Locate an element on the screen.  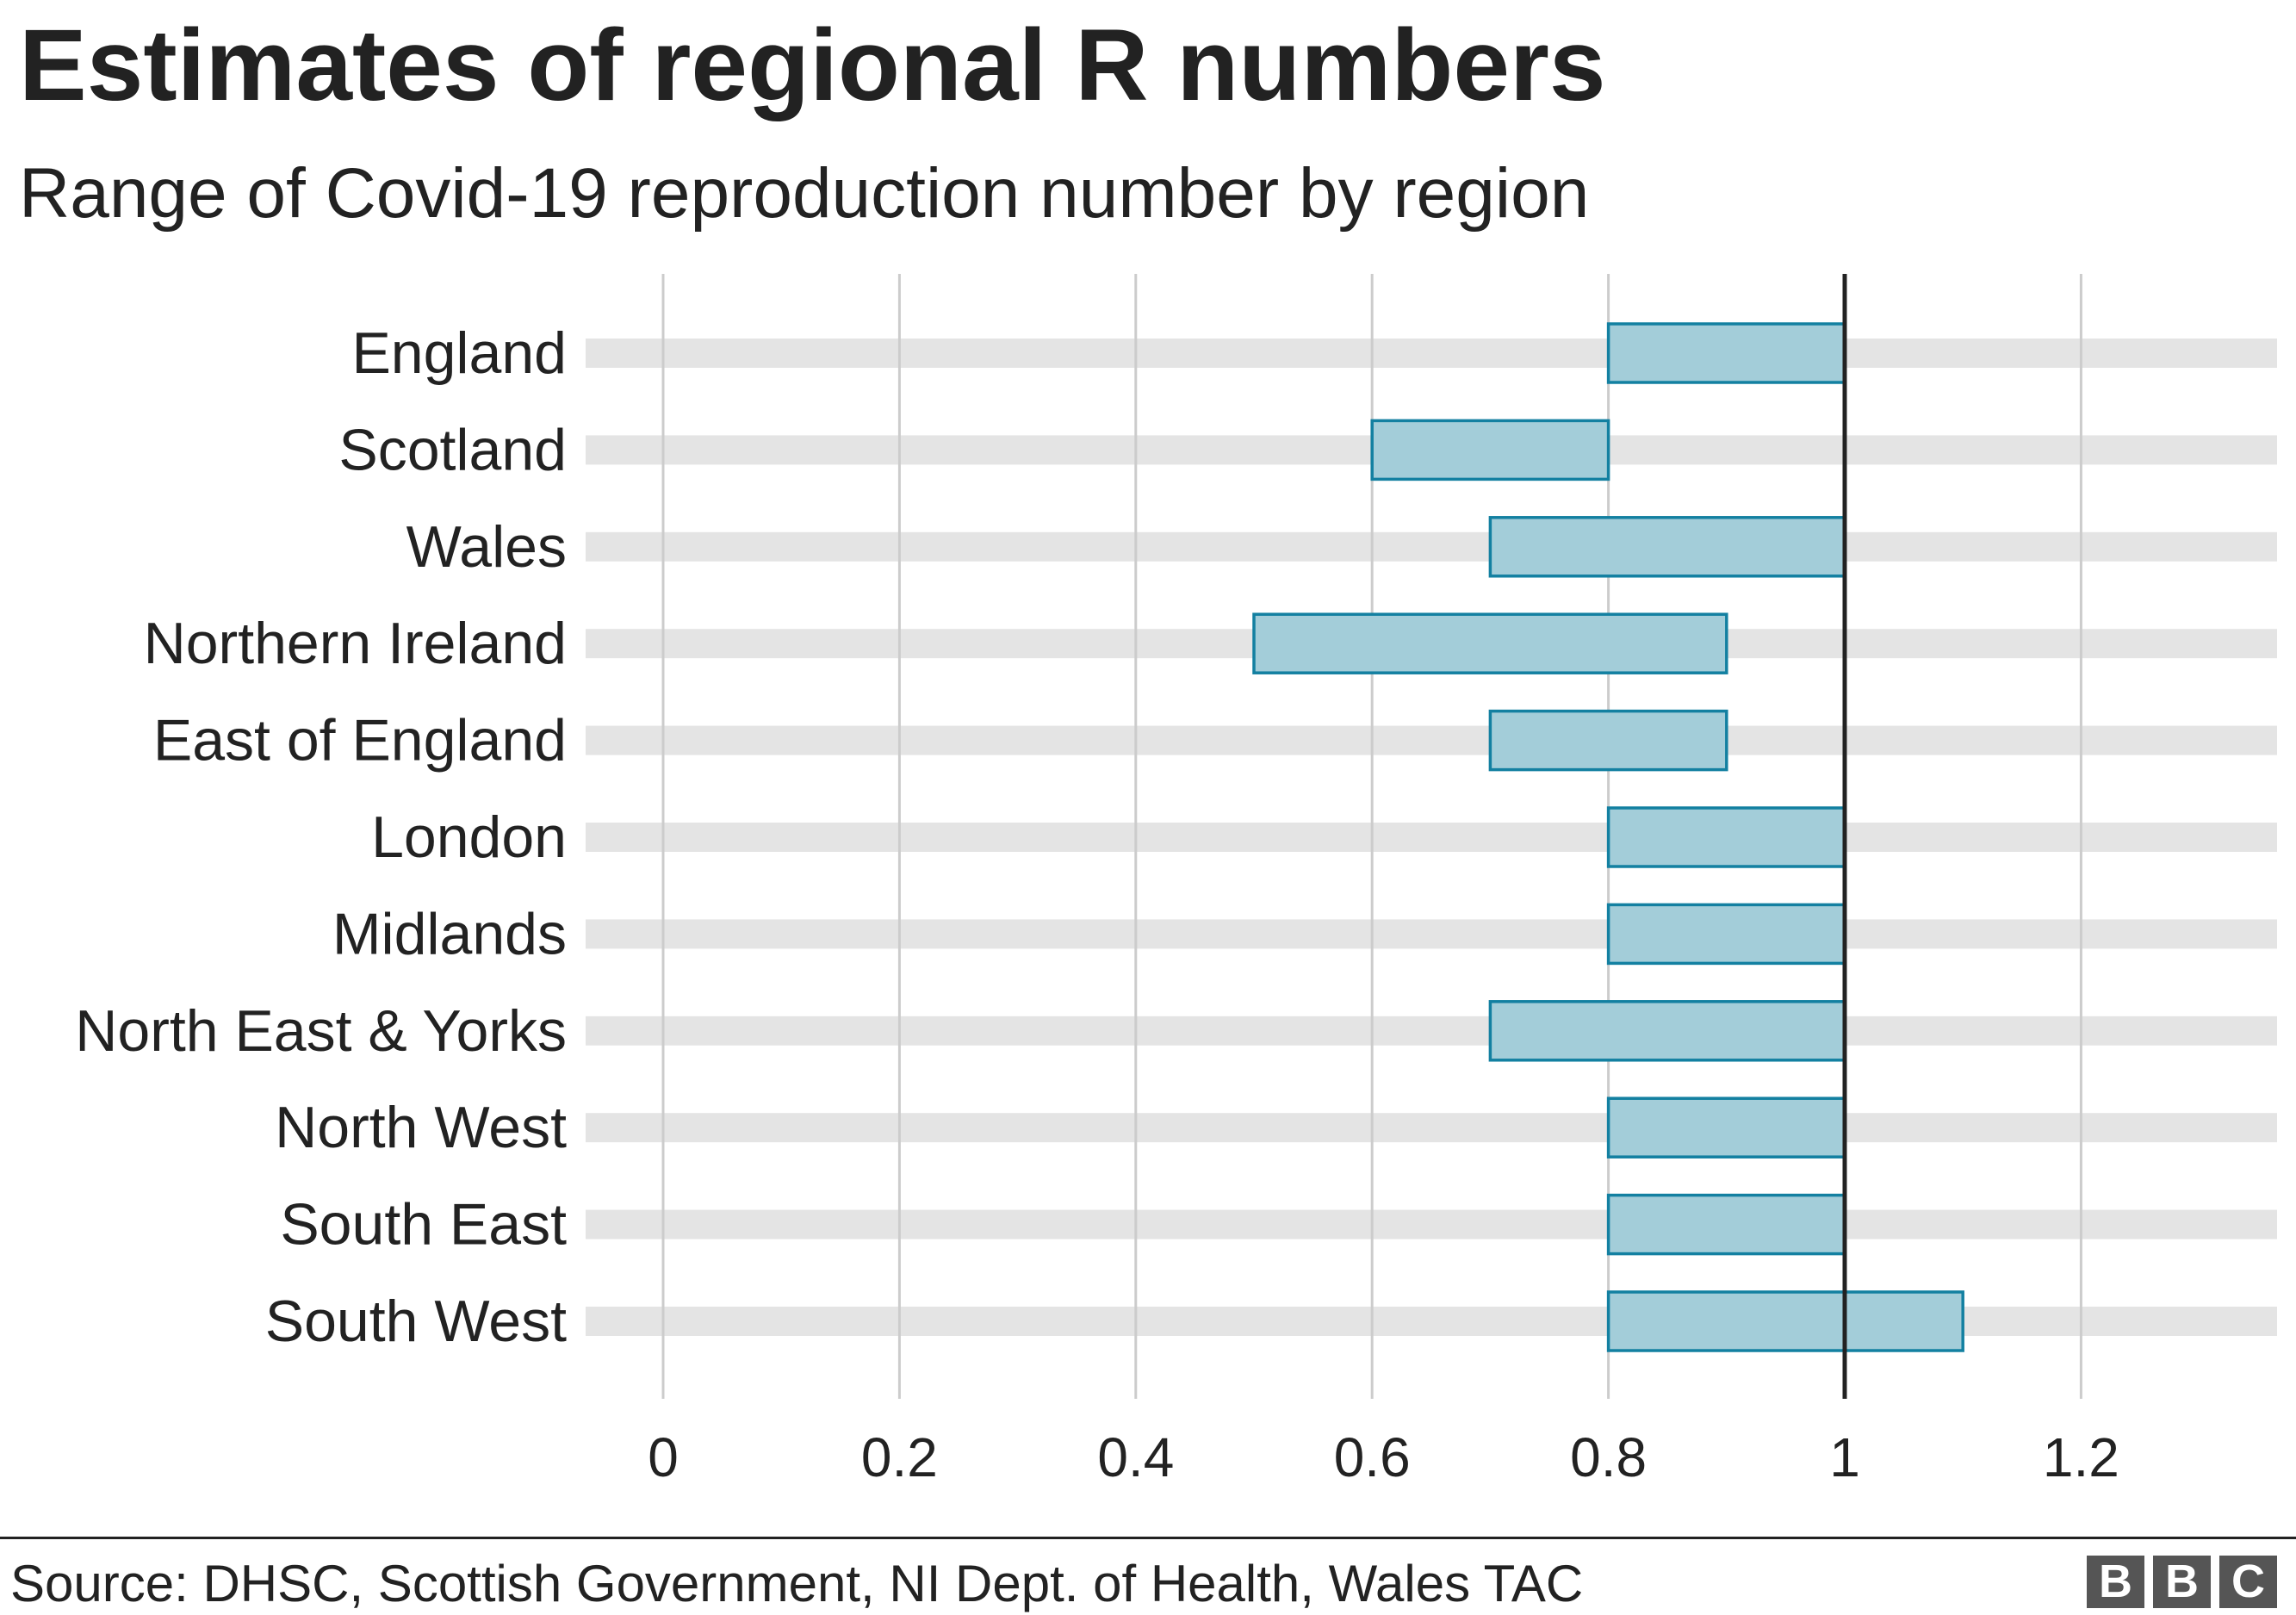
category-label: South East is located at coordinates (423, 1225).